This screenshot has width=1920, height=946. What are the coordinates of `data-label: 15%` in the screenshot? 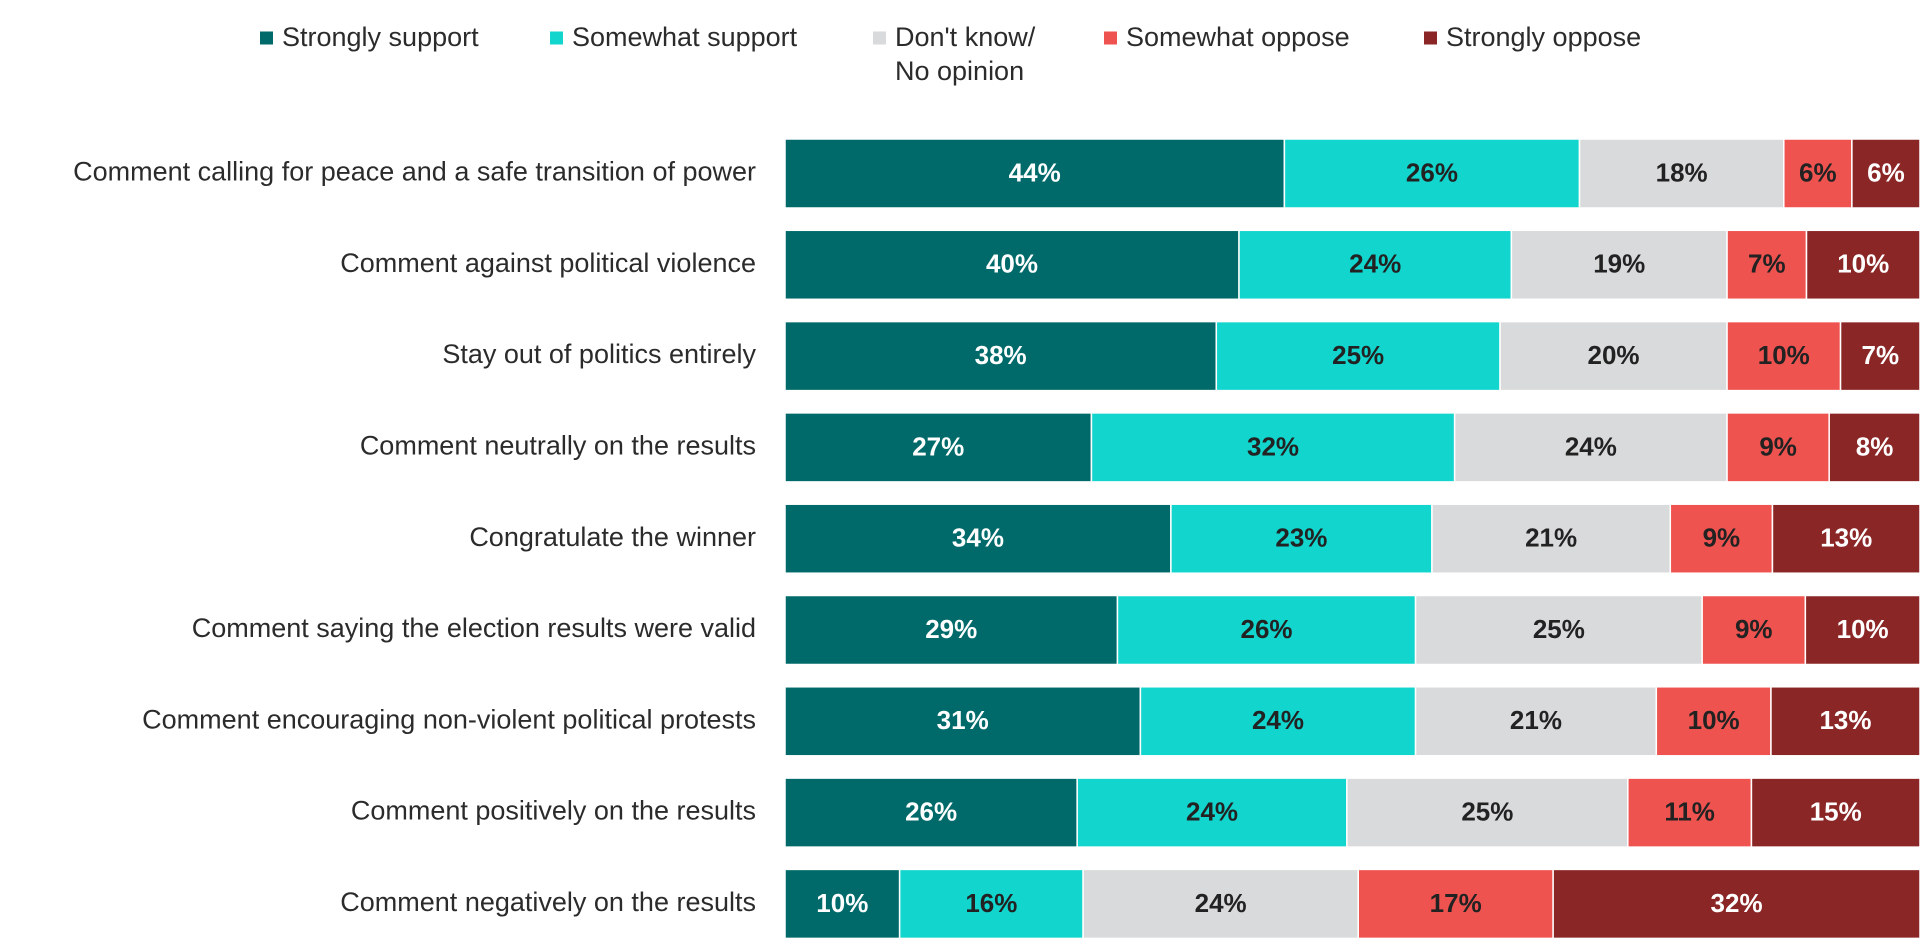 It's located at (1836, 811).